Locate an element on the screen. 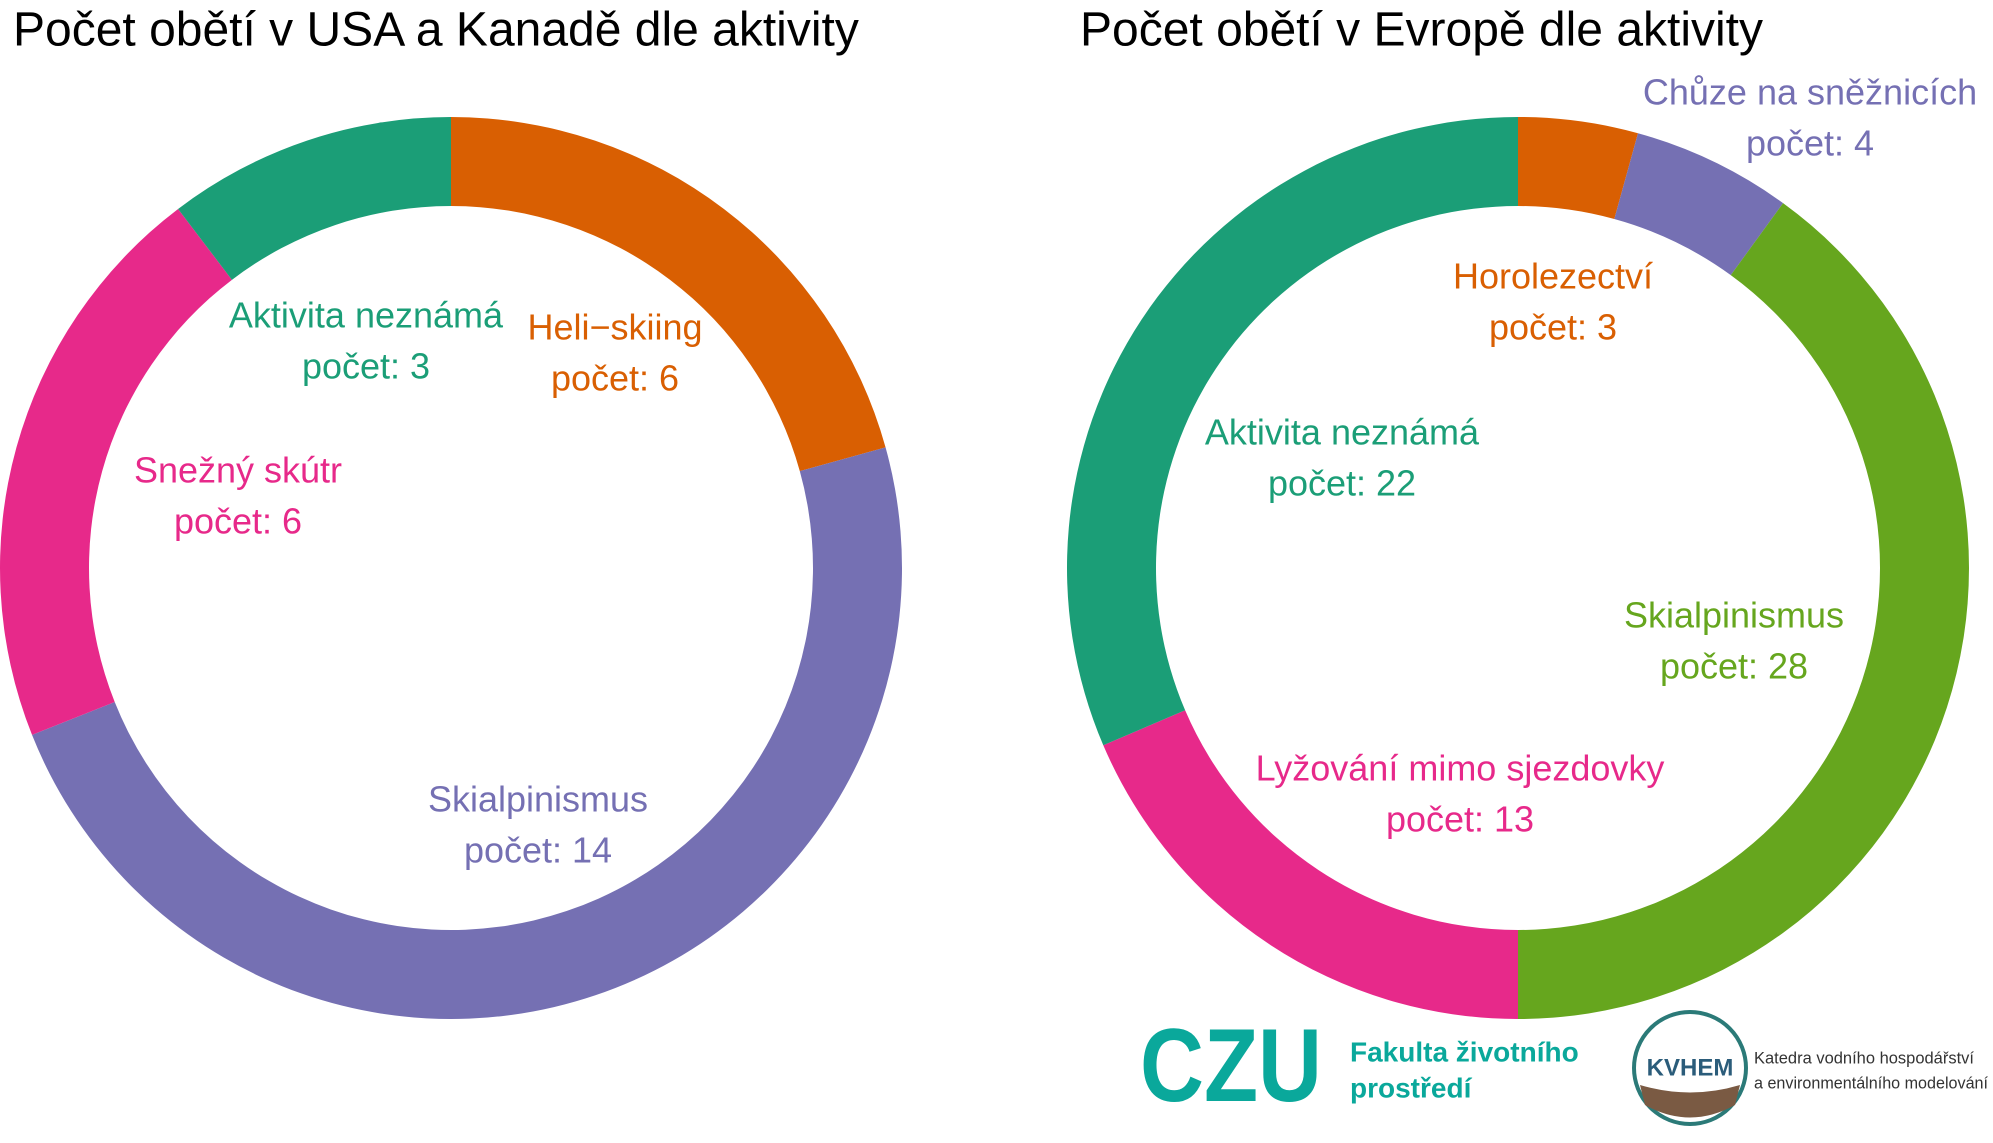 This screenshot has width=1993, height=1143. faculty-name: Fakulta životního is located at coordinates (1464, 1052).